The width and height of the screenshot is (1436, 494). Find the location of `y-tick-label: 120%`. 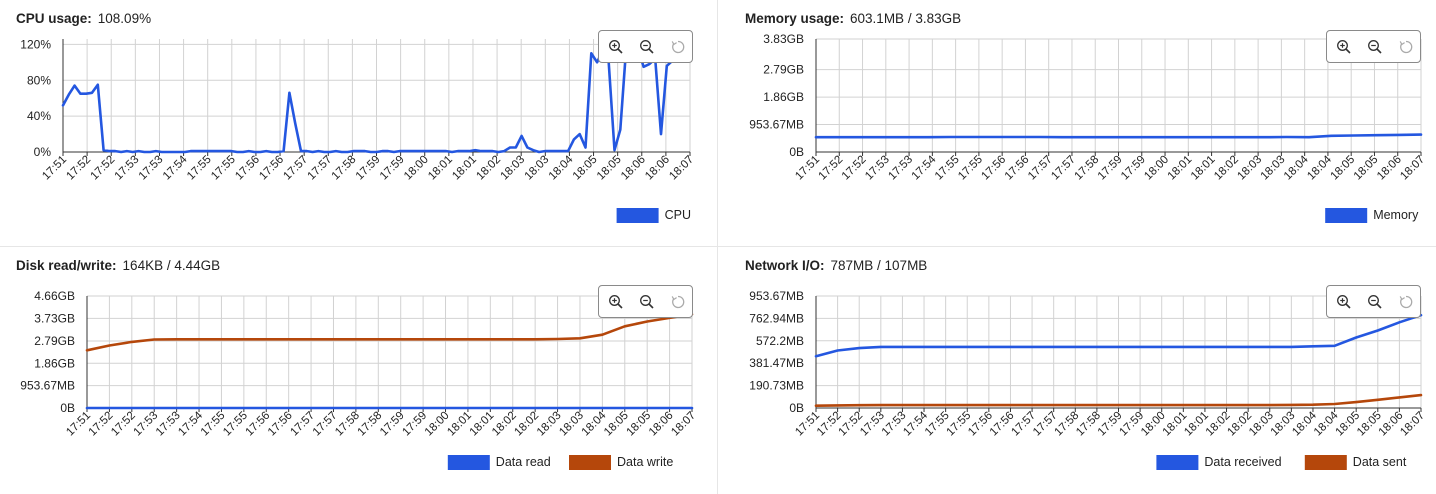

y-tick-label: 120% is located at coordinates (35, 44).